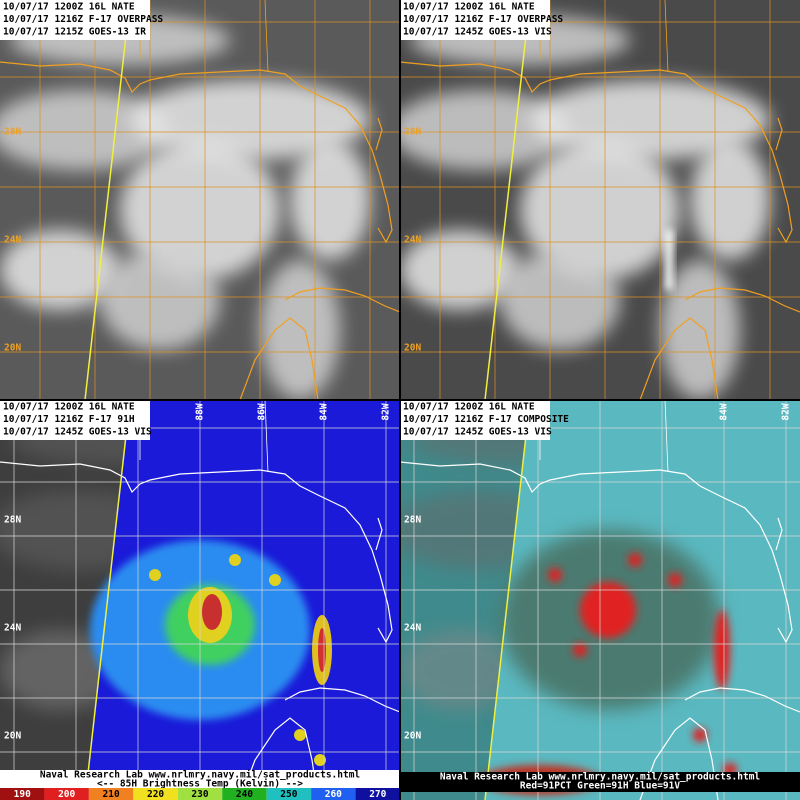 The height and width of the screenshot is (800, 800). What do you see at coordinates (199, 794) in the screenshot?
I see `colorbar-label: 230` at bounding box center [199, 794].